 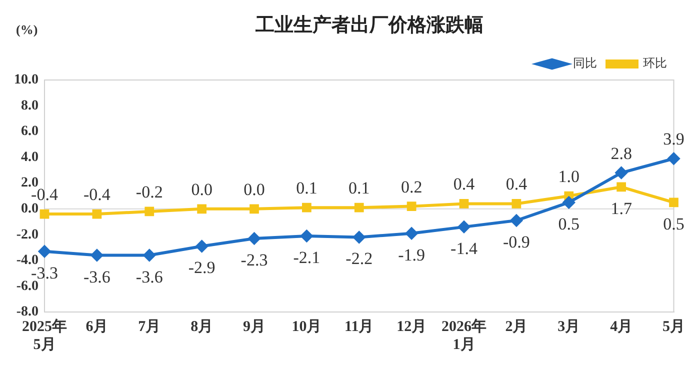 What do you see at coordinates (569, 326) in the screenshot?
I see `x-tick-label: 3月` at bounding box center [569, 326].